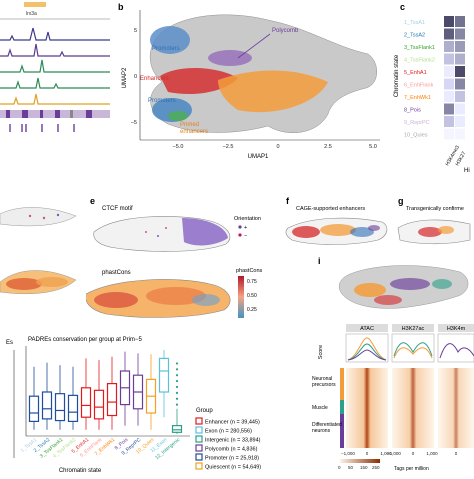 The width and height of the screenshot is (474, 479). What do you see at coordinates (386, 453) in the screenshot?
I see `heatmap-xtick-3: 1,000` at bounding box center [386, 453].